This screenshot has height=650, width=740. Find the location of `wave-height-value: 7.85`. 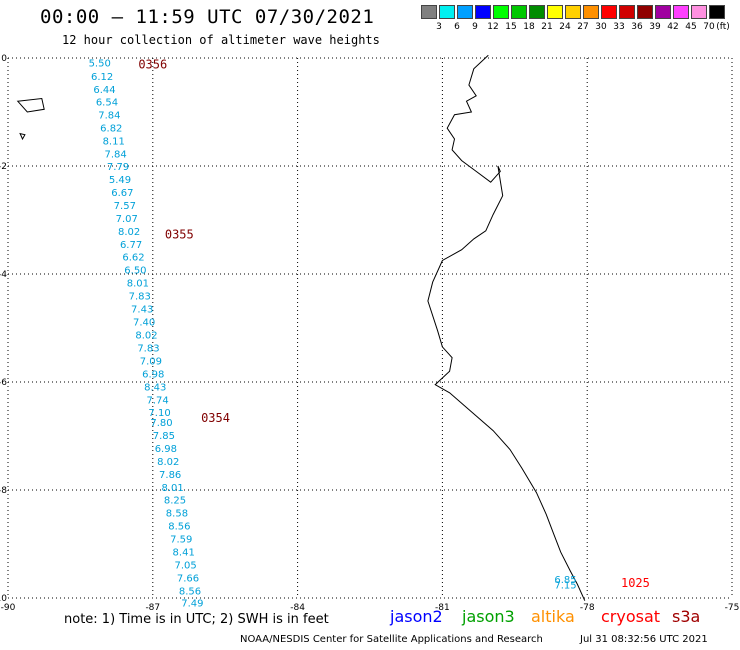

wave-height-value: 7.85 is located at coordinates (164, 436).